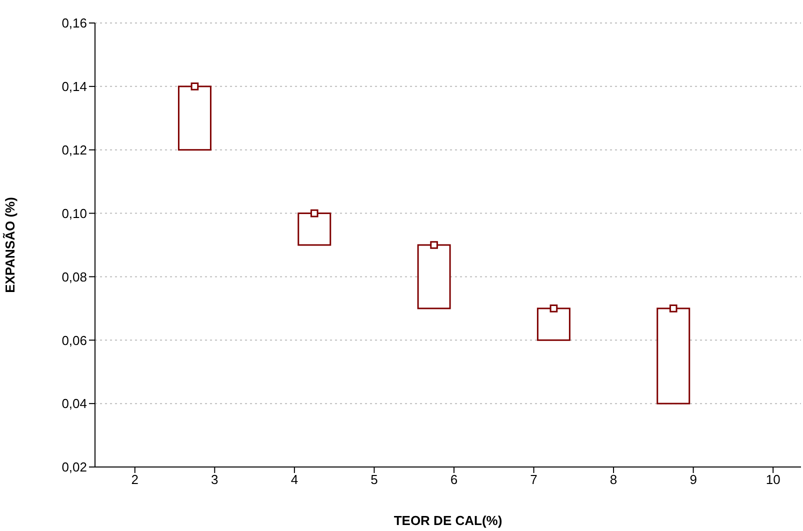  What do you see at coordinates (74, 467) in the screenshot?
I see `y-tick-label: 0,02` at bounding box center [74, 467].